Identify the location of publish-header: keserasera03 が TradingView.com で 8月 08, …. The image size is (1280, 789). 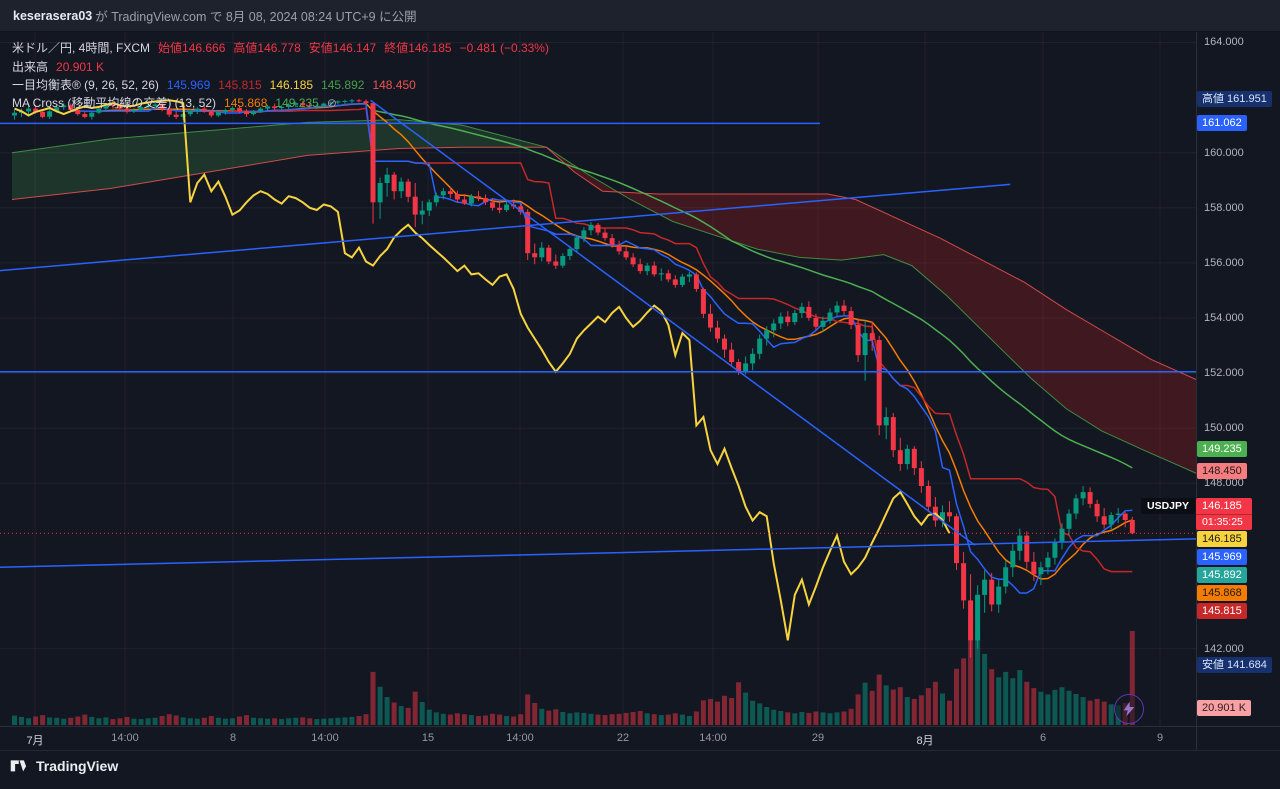
(640, 16).